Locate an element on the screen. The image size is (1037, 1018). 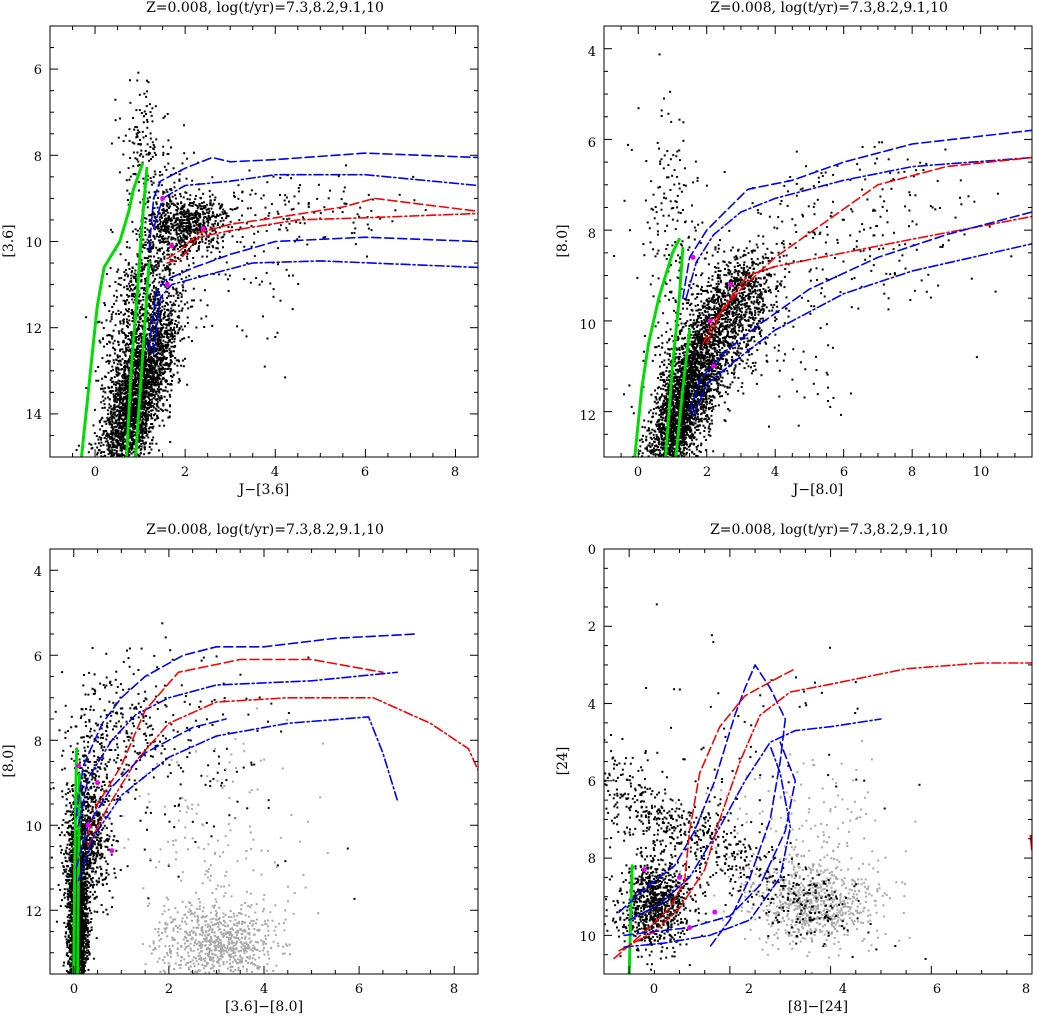
data-layer is located at coordinates (276, 264).